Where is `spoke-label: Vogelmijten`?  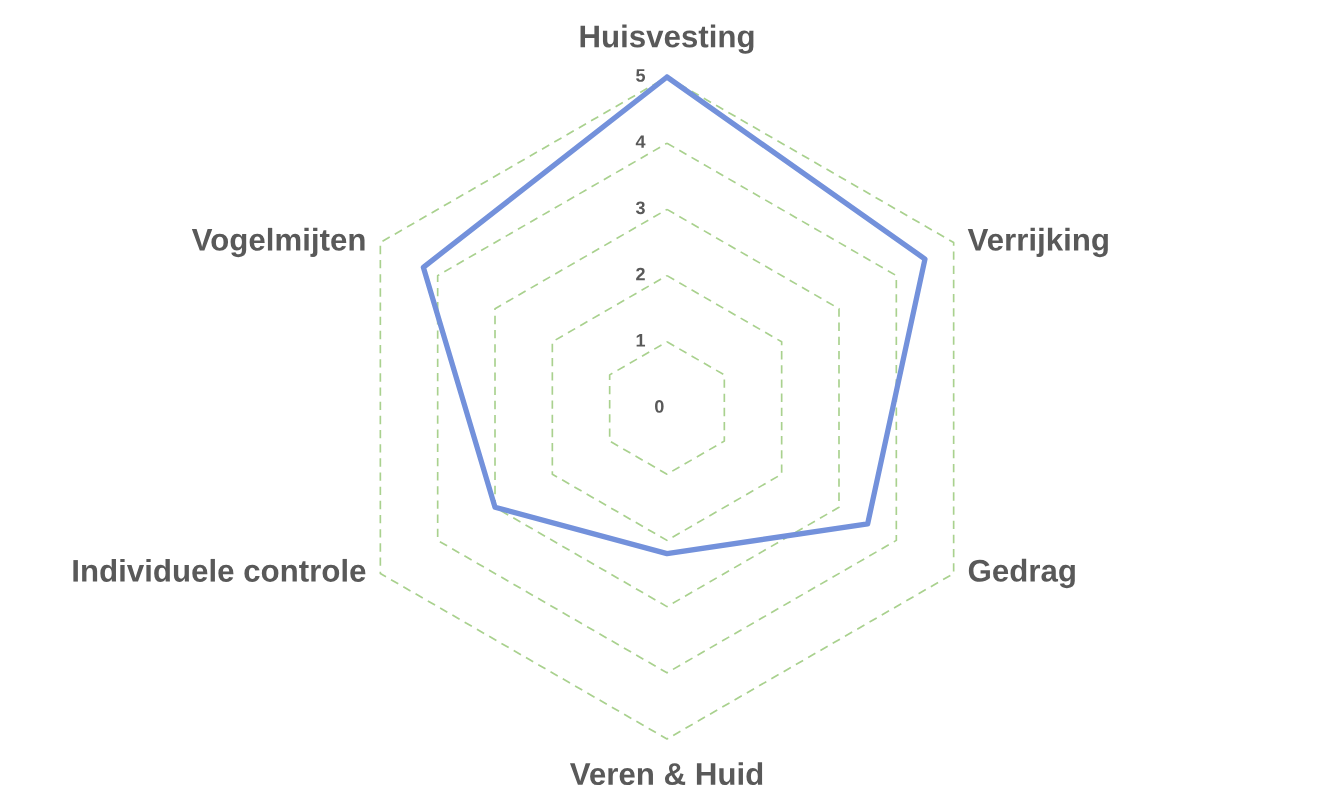 spoke-label: Vogelmijten is located at coordinates (278, 242).